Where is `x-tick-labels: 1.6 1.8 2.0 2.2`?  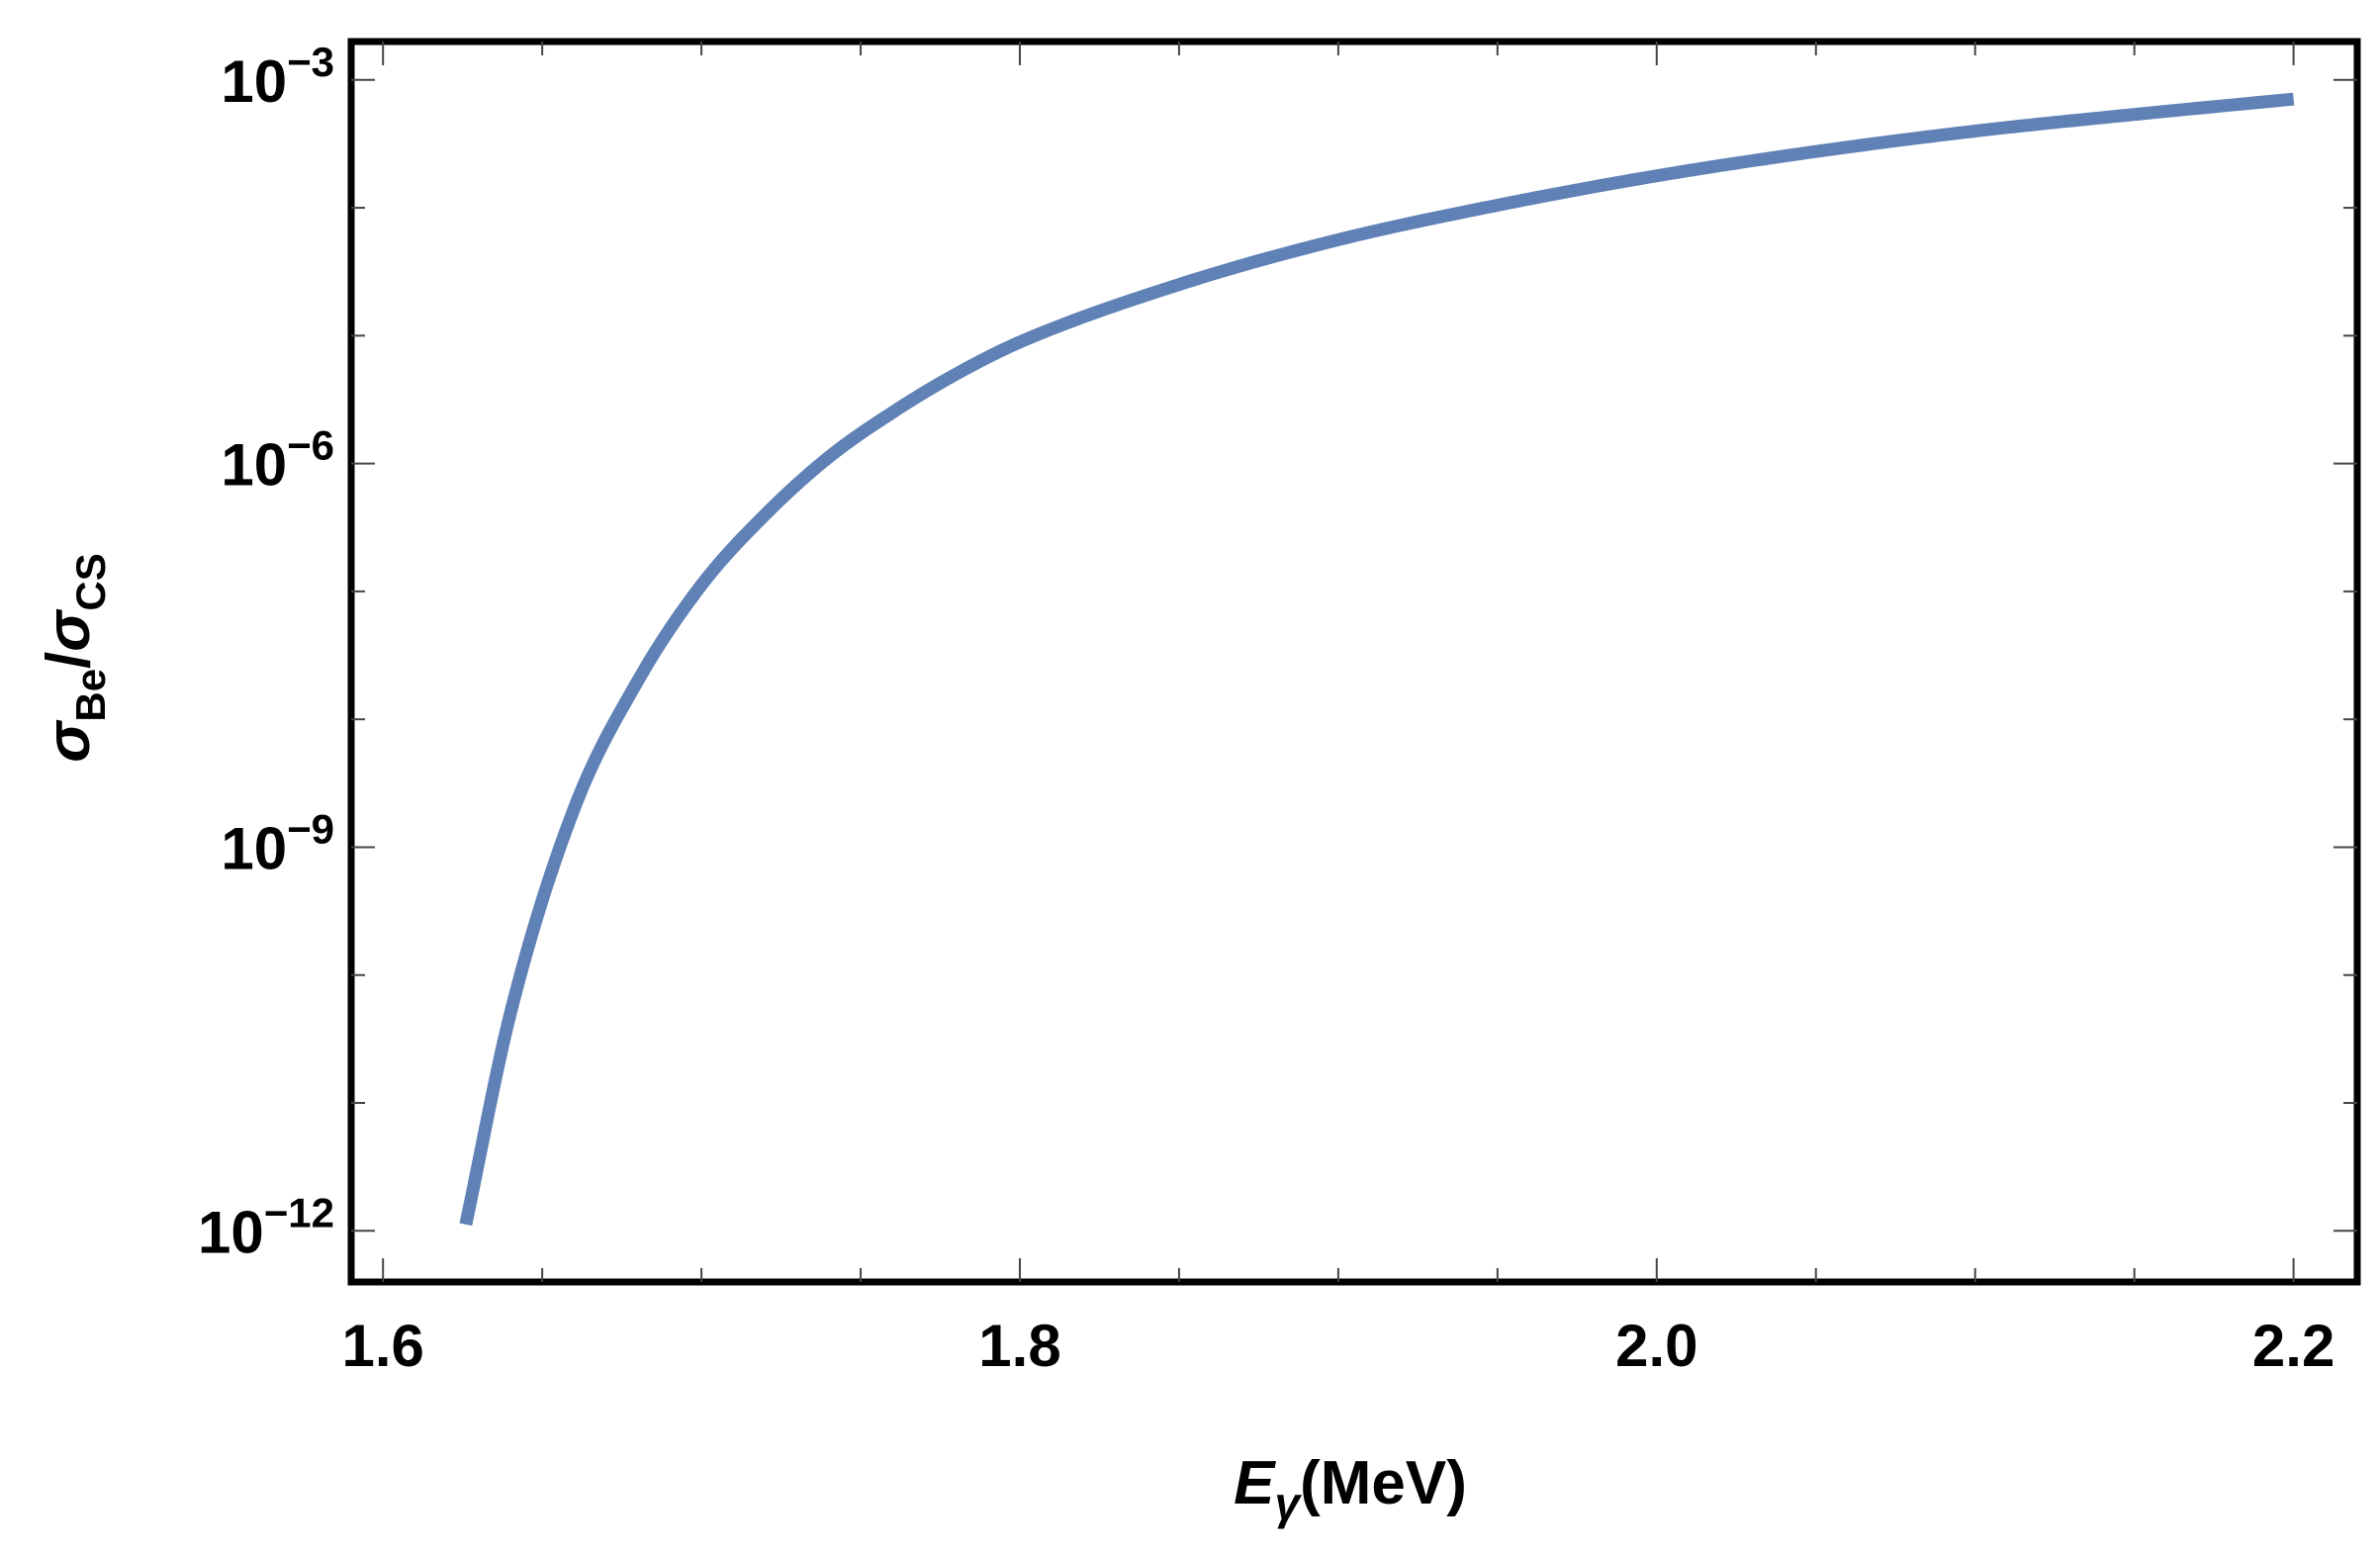
x-tick-labels: 1.6 1.8 2.0 2.2 is located at coordinates (1337, 1346).